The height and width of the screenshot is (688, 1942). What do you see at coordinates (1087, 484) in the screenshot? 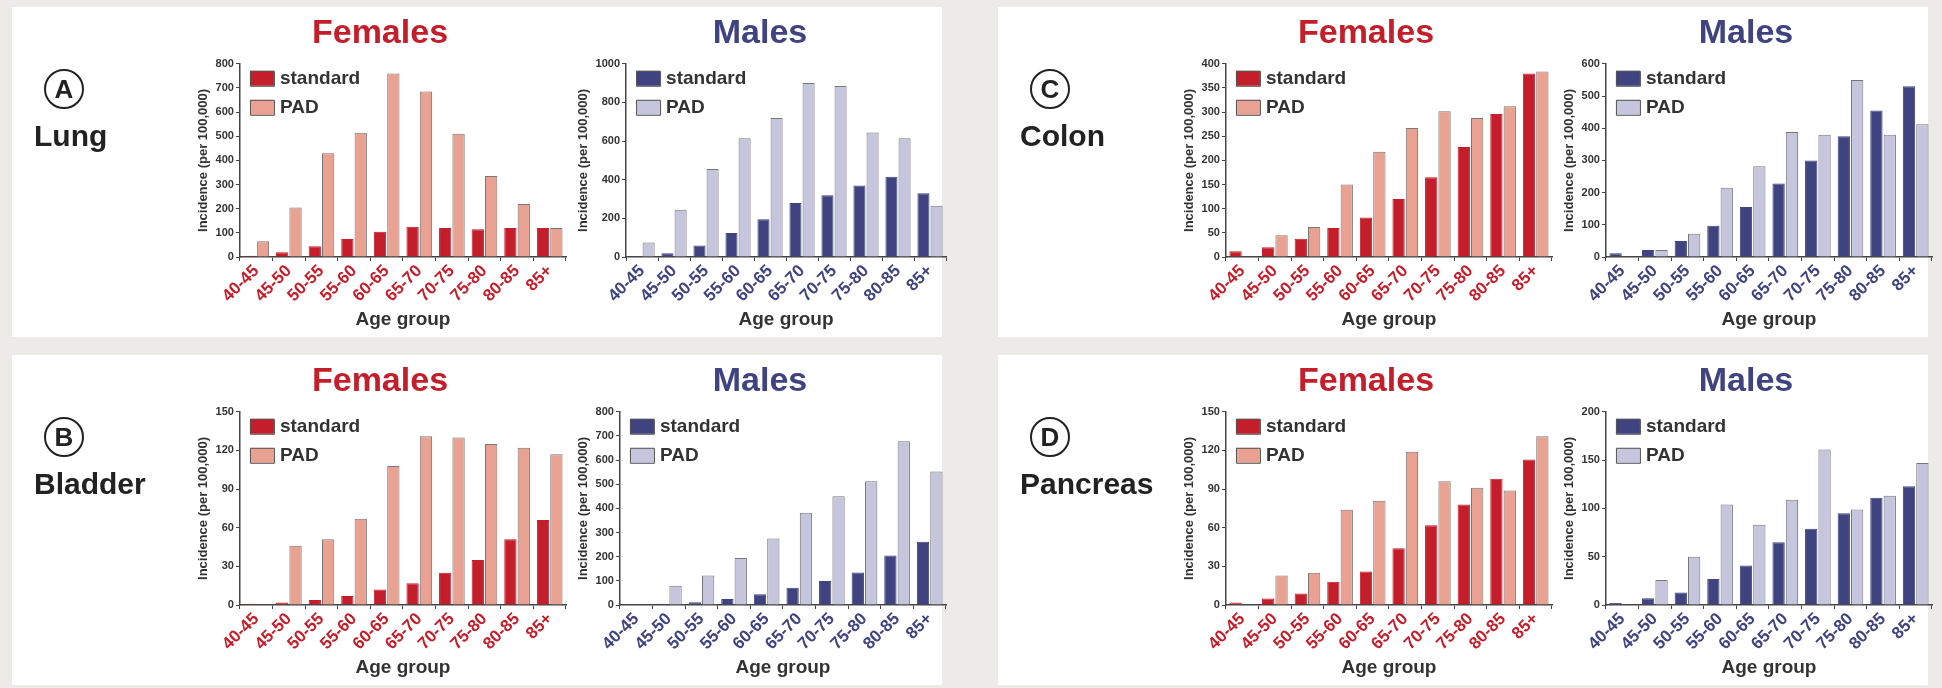
I see `text: Pancreas` at bounding box center [1087, 484].